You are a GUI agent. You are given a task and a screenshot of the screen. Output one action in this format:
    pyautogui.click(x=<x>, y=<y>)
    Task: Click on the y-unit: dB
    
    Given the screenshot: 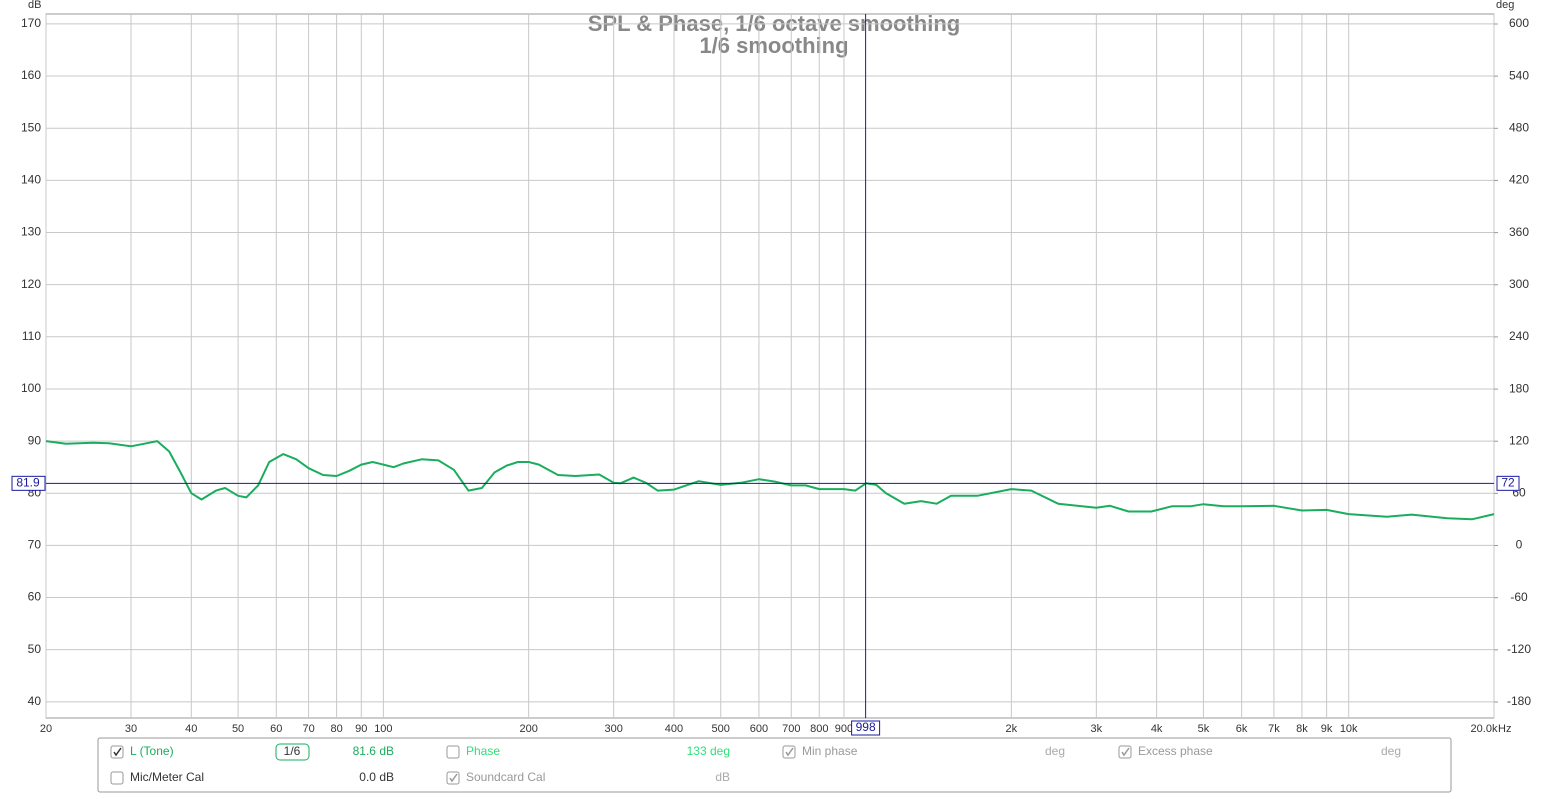 What is the action you would take?
    pyautogui.click(x=34, y=5)
    